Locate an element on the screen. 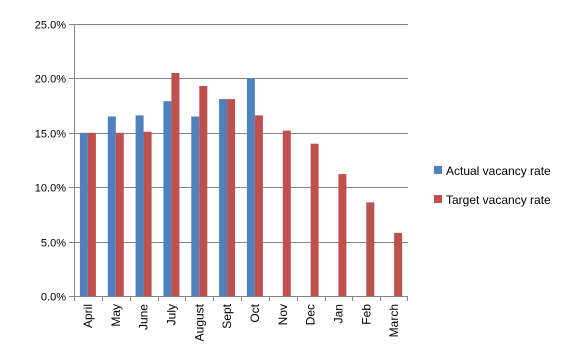 The height and width of the screenshot is (359, 585). legend-label: Target vacancy rate is located at coordinates (498, 200).